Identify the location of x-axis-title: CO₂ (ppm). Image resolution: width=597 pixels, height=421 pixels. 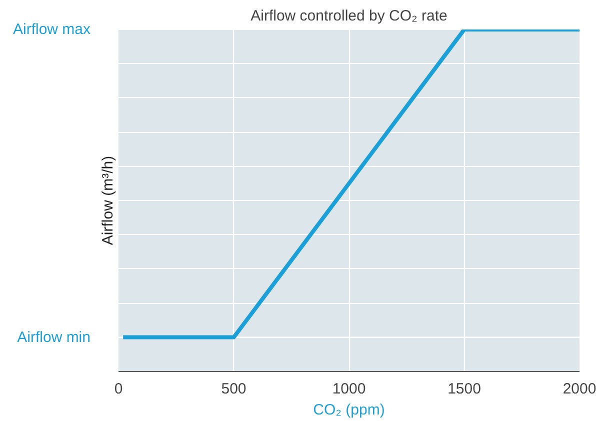
(349, 410).